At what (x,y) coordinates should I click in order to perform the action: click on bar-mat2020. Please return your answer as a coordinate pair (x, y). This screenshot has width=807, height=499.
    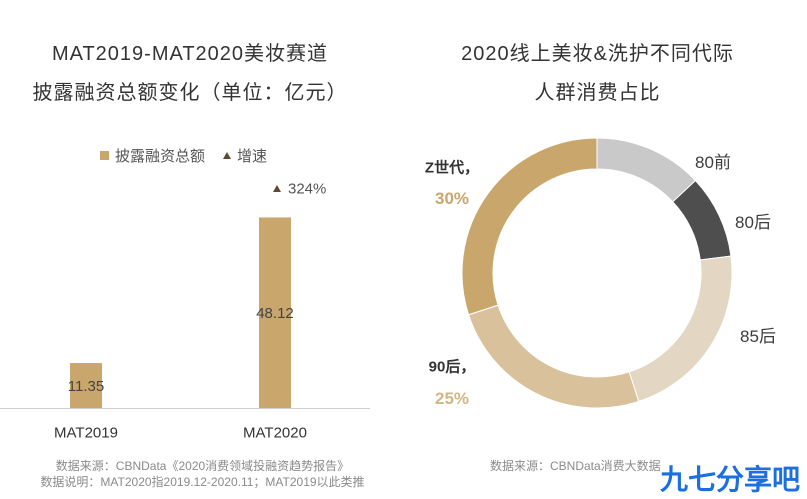
    Looking at the image, I should click on (275, 312).